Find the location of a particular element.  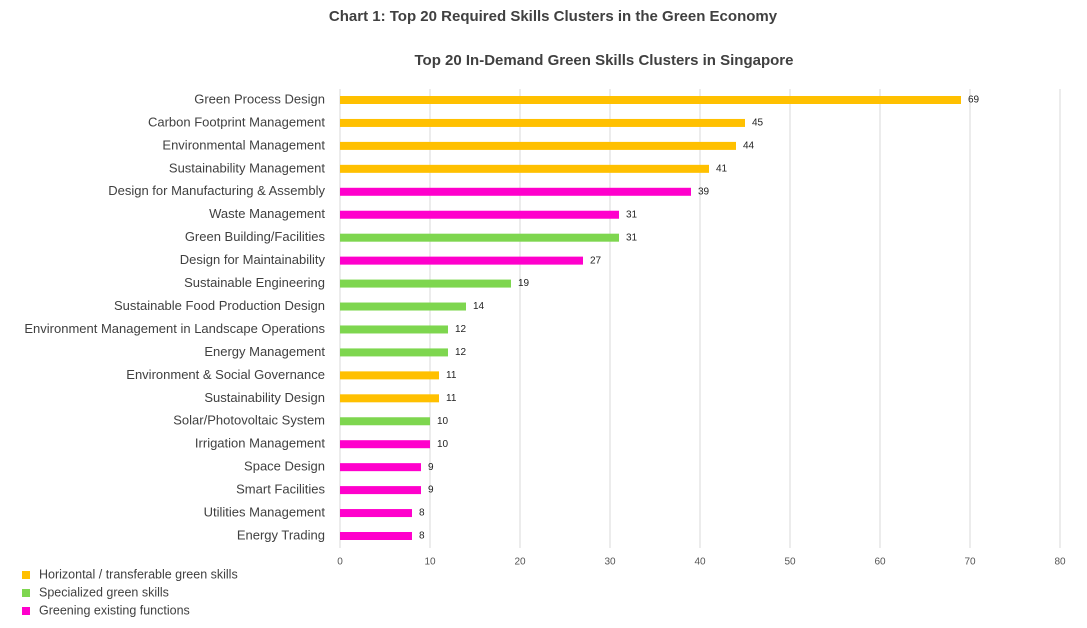

legend-label: Horizontal / transferable green skills is located at coordinates (138, 574).